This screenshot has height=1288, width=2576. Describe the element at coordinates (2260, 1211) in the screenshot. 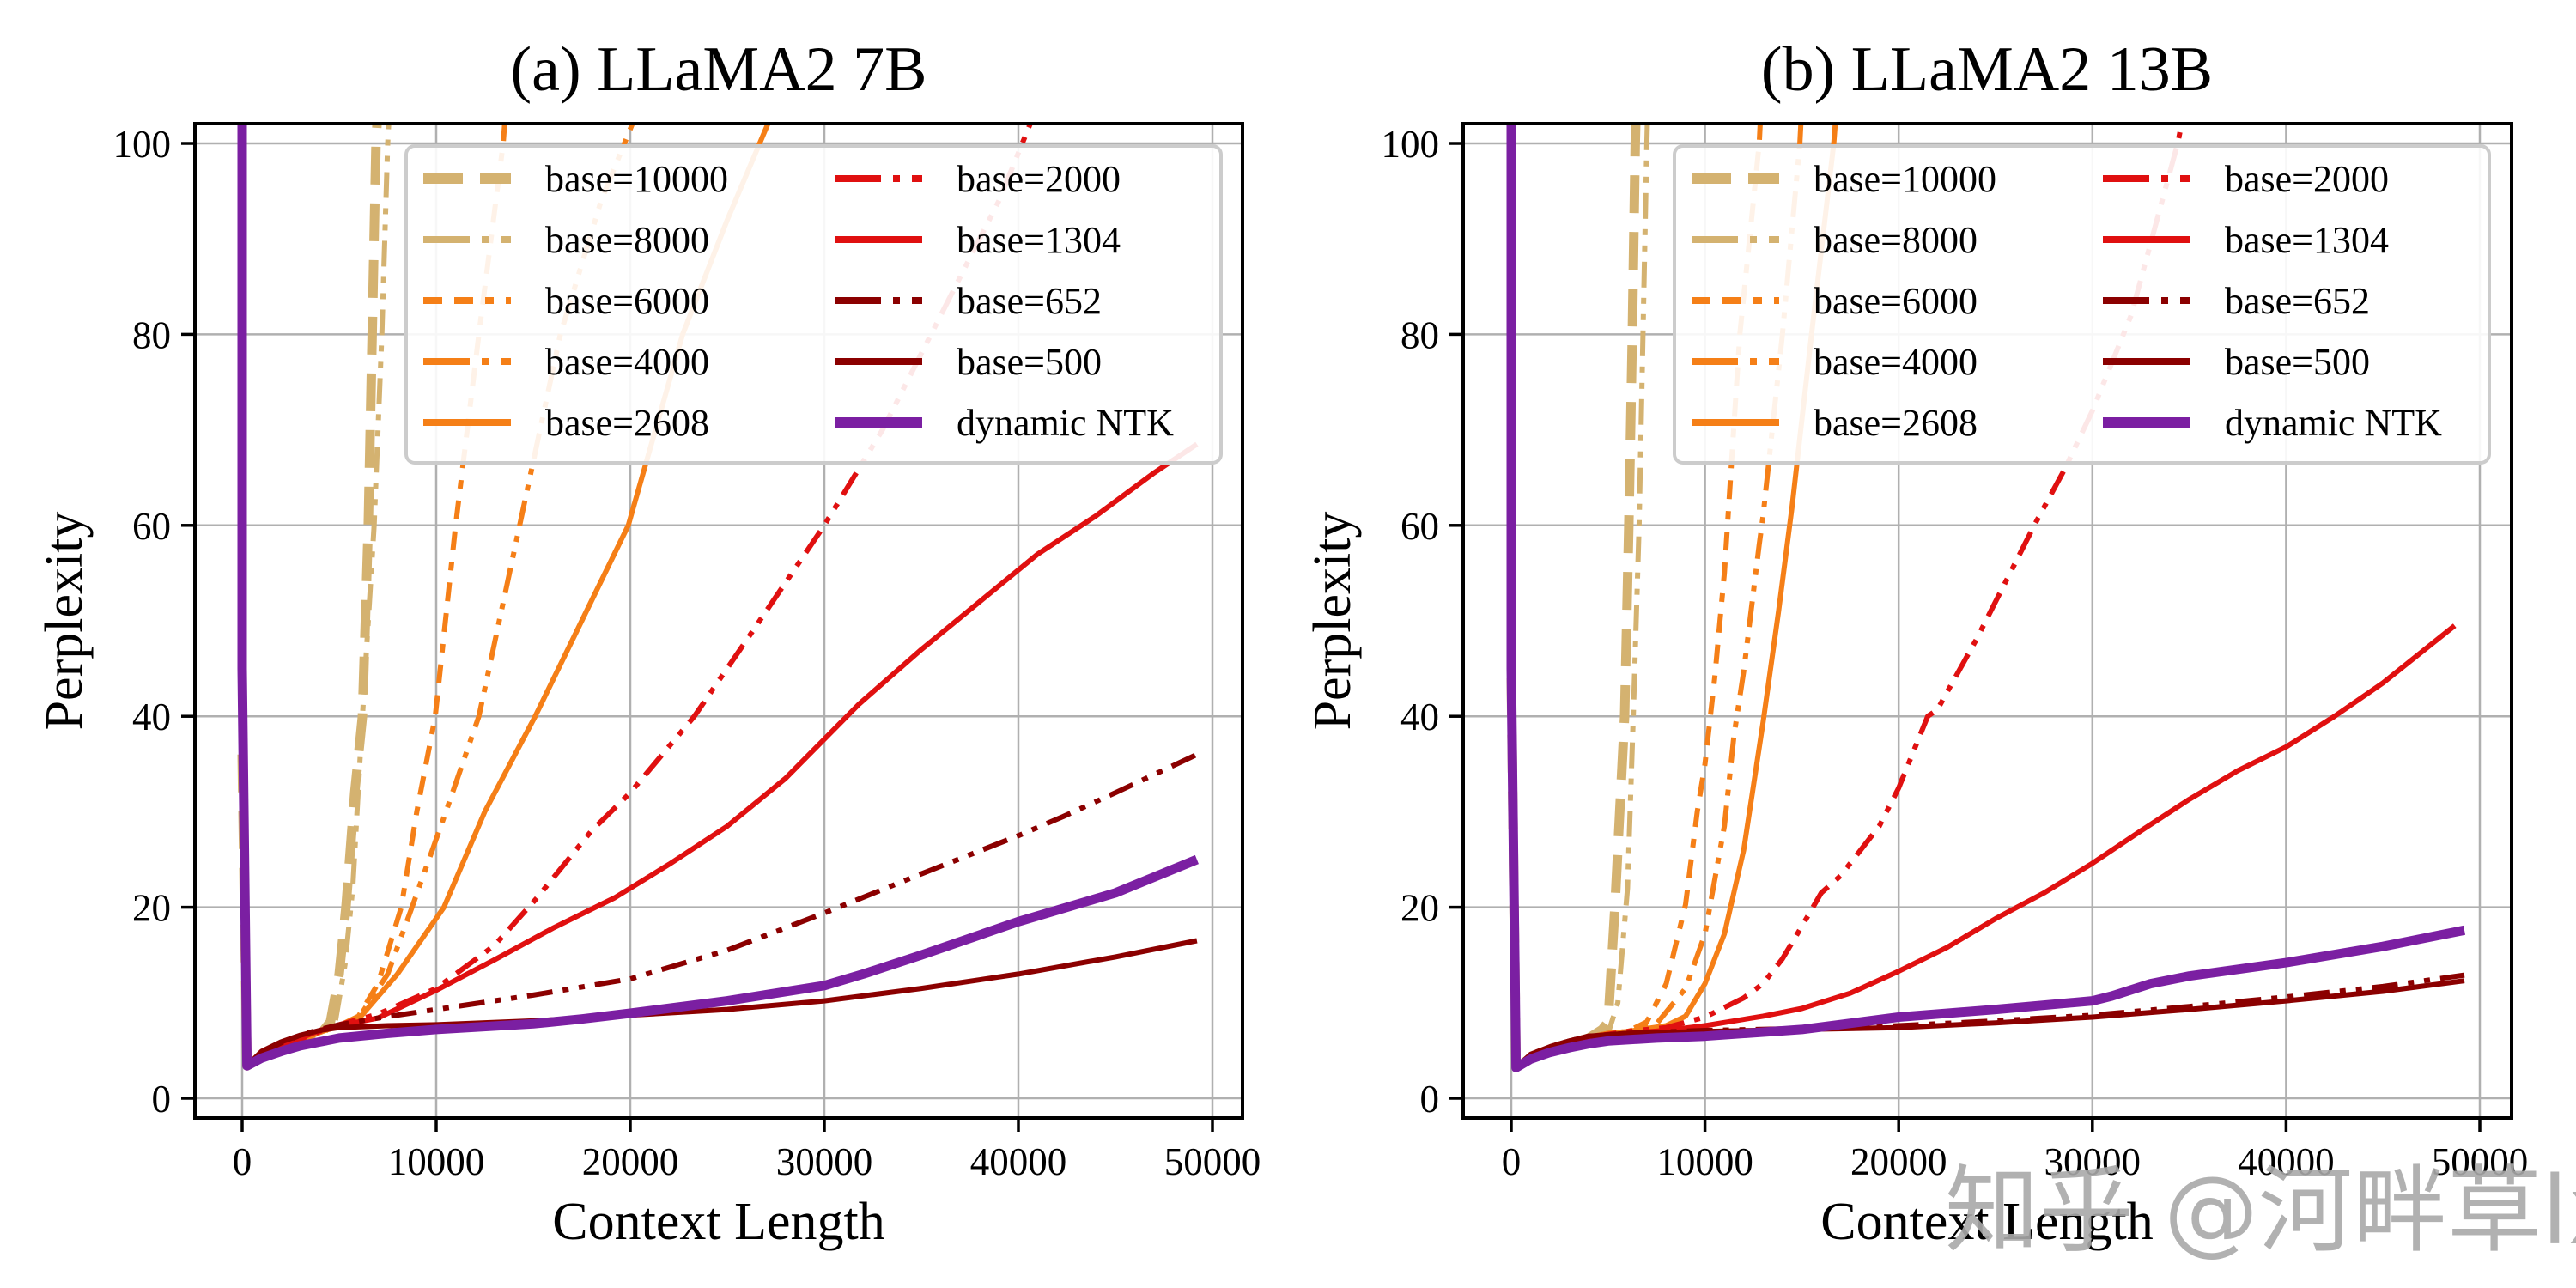

I see `watermark: 知乎 @河畔草lxr` at that location.